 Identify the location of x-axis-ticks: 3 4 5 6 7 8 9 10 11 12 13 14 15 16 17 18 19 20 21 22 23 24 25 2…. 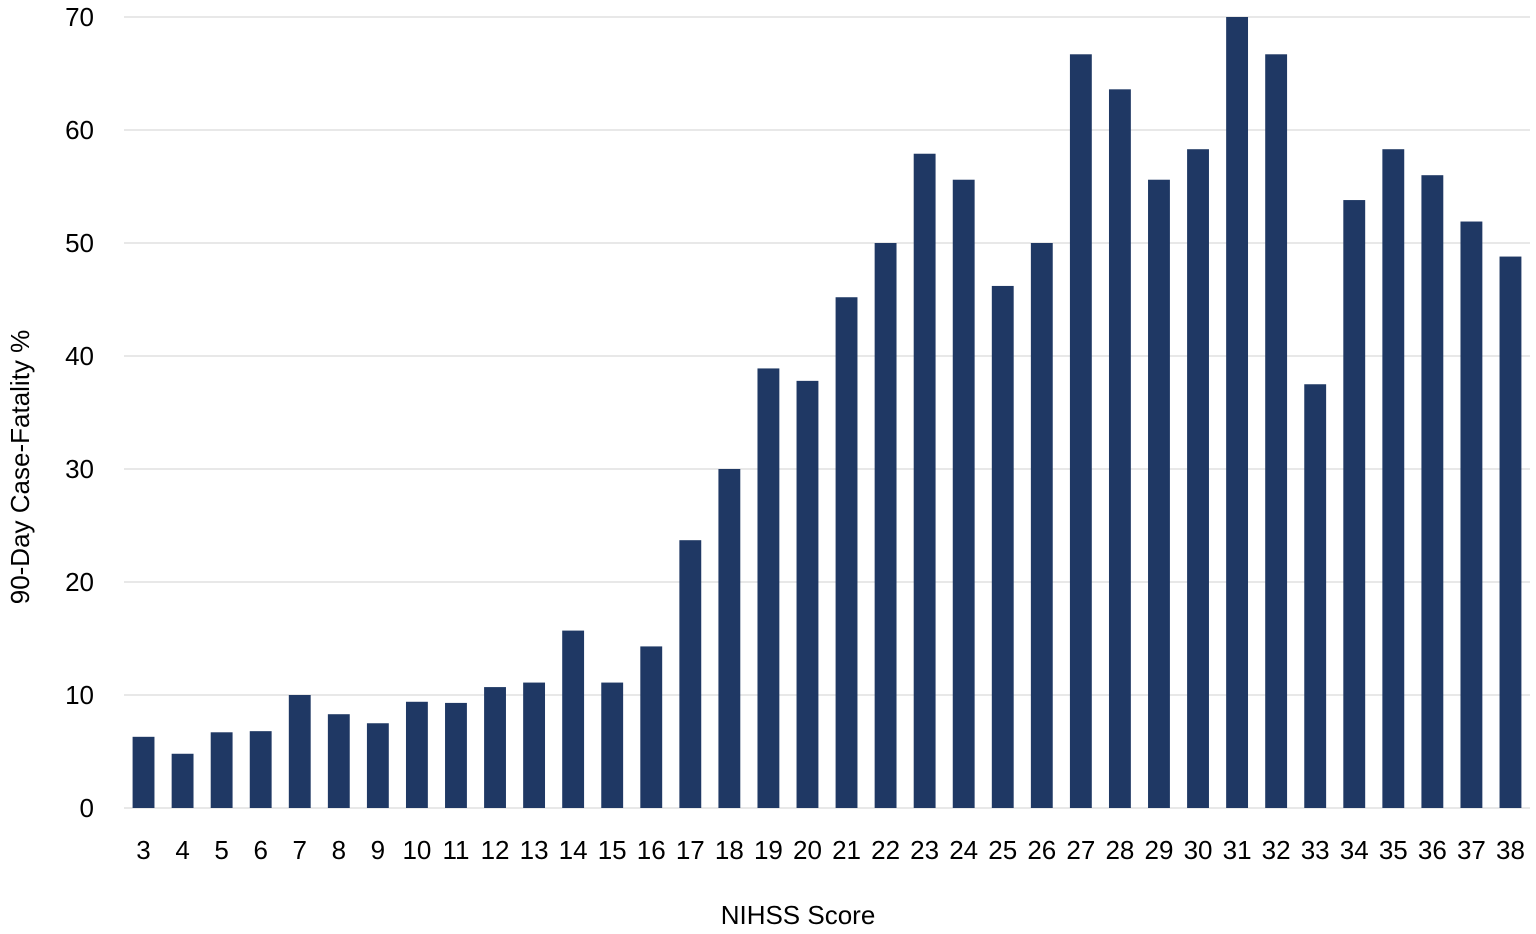
(830, 850).